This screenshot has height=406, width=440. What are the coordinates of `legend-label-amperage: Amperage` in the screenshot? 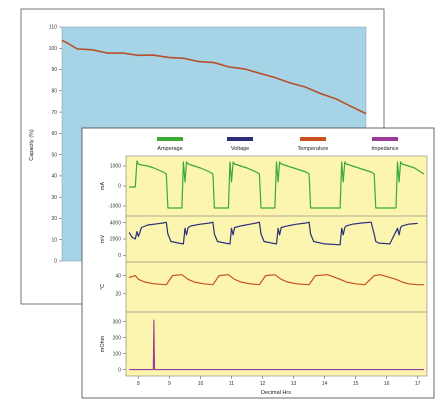 It's located at (169, 149).